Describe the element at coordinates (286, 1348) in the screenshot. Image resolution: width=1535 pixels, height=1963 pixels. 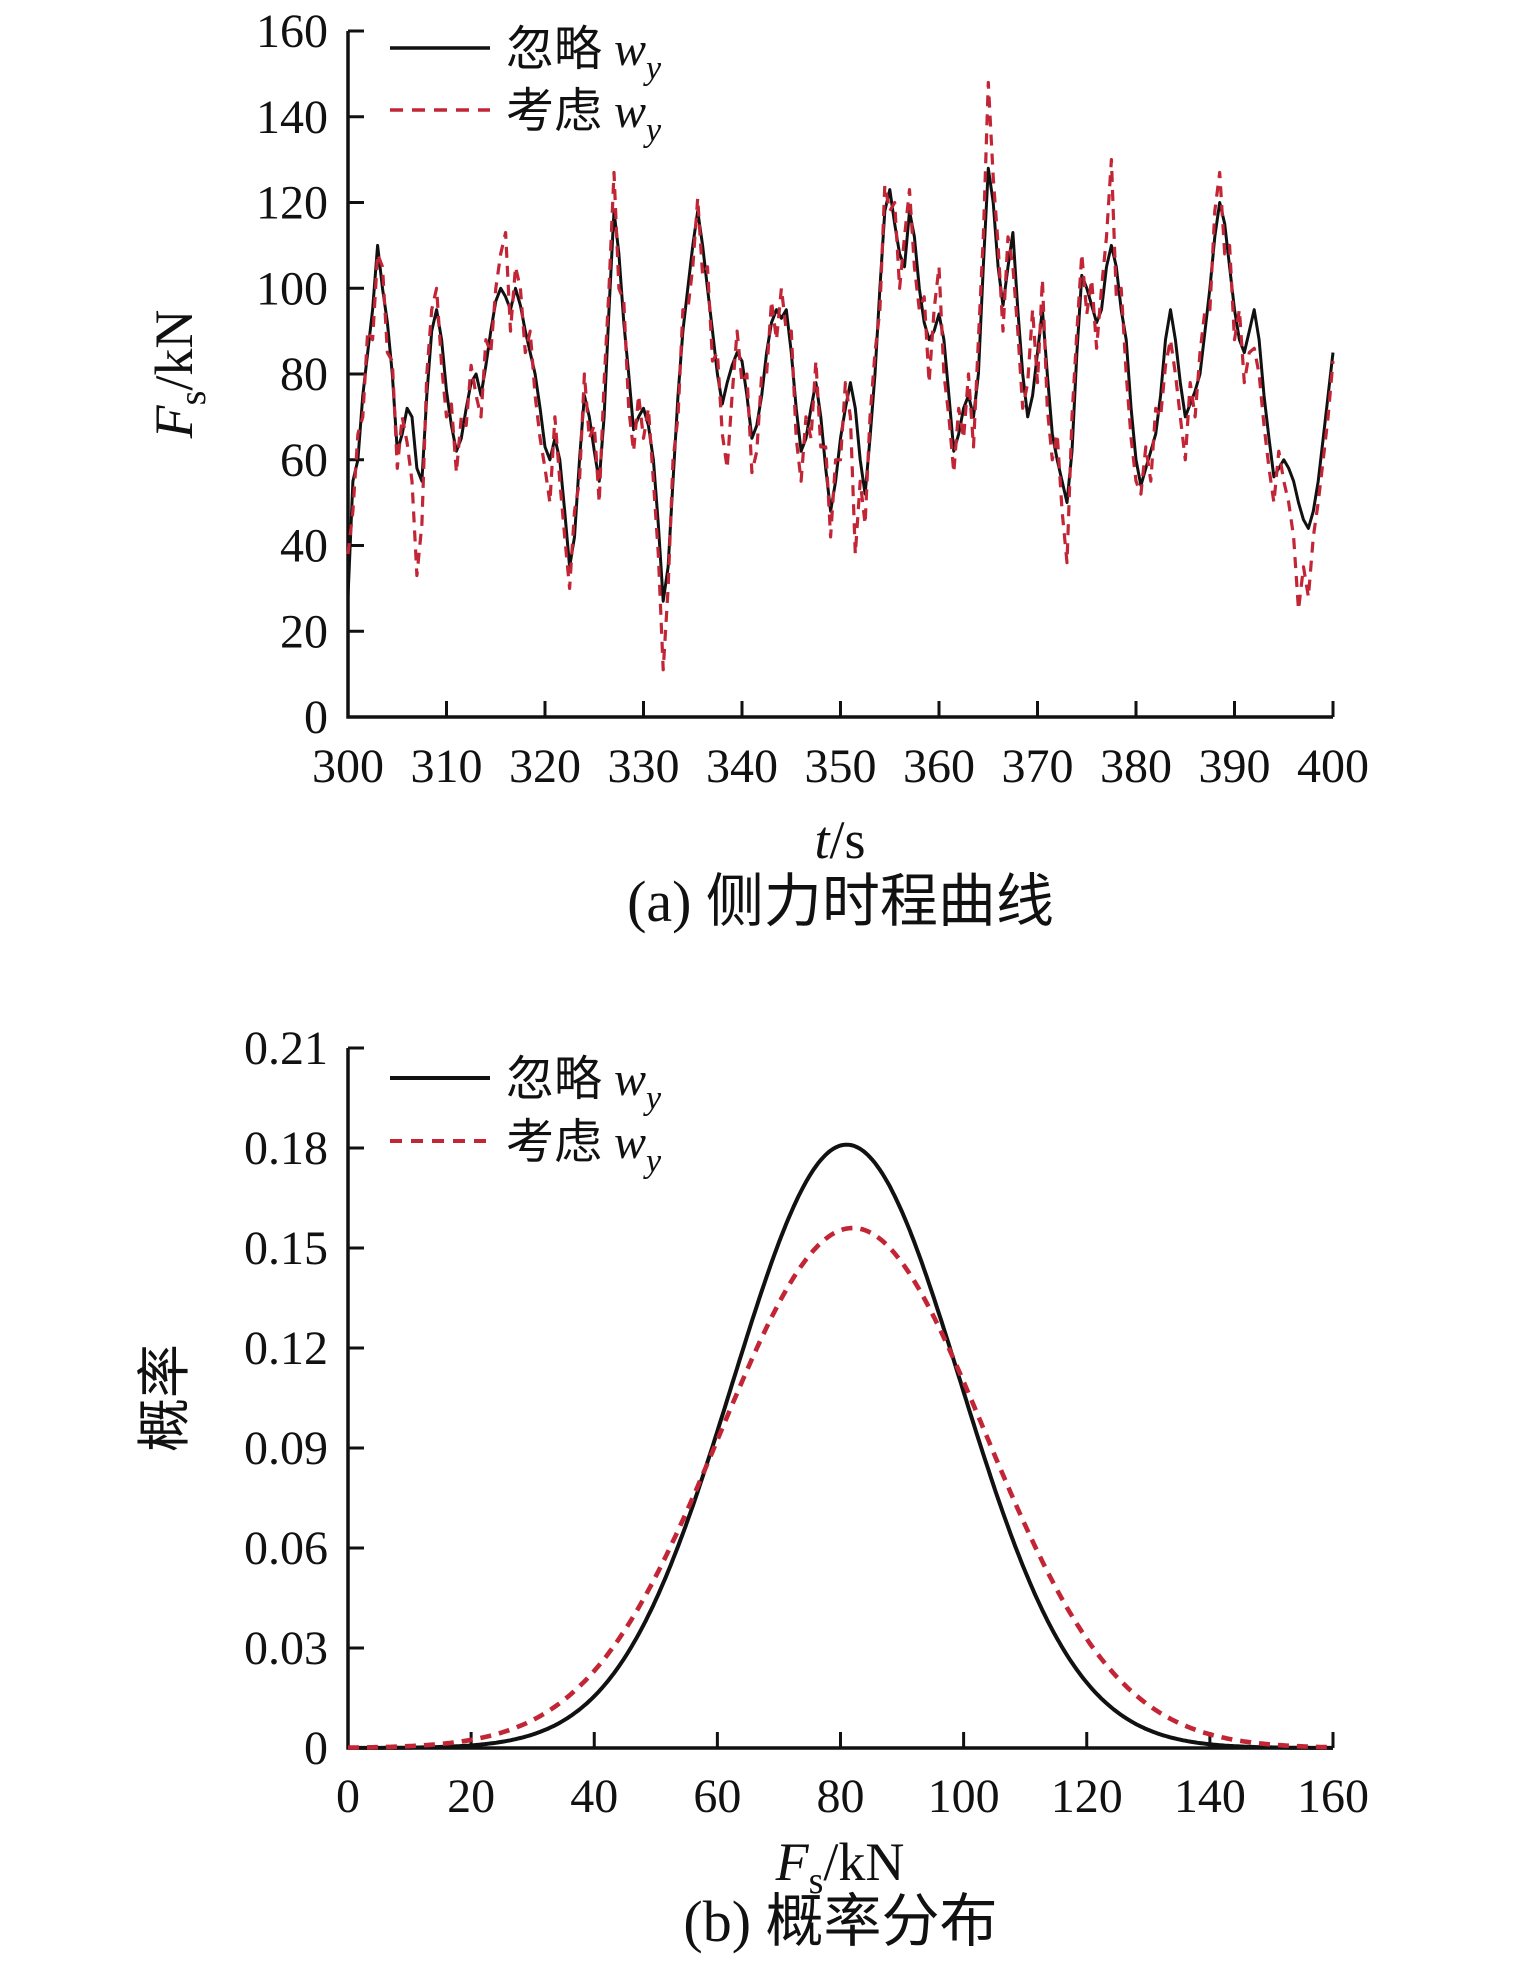
I see `y-tick-label: 0.12` at that location.